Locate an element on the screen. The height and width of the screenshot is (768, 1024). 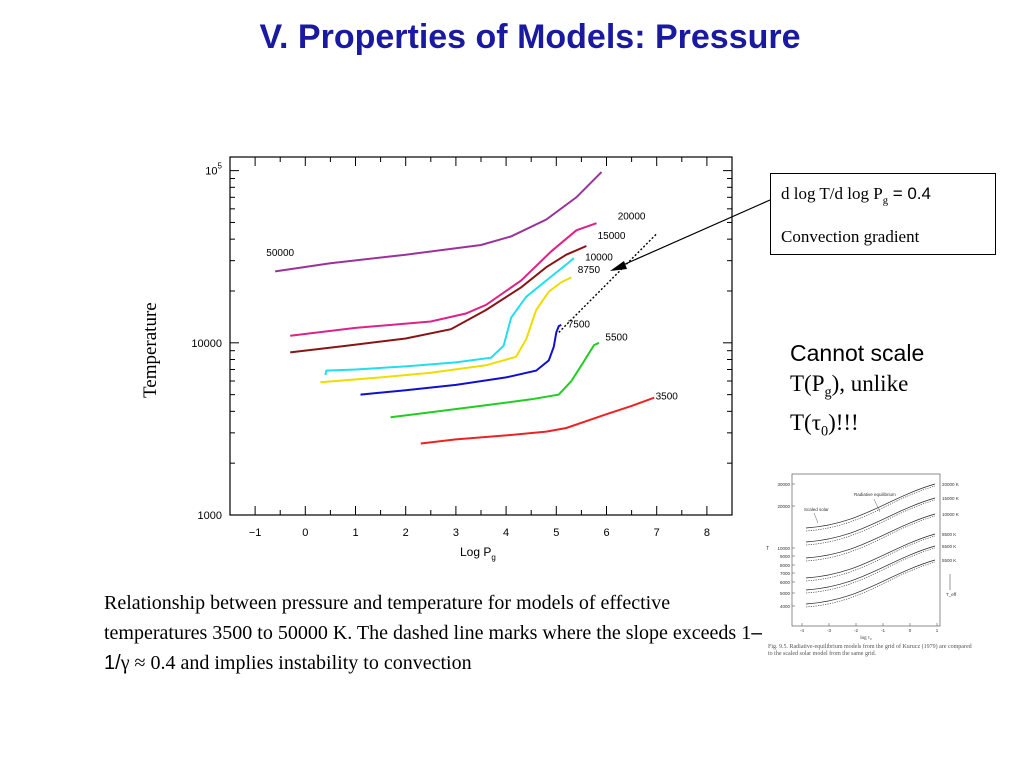
thumb-x-tick-label: -1 is located at coordinates (883, 630).